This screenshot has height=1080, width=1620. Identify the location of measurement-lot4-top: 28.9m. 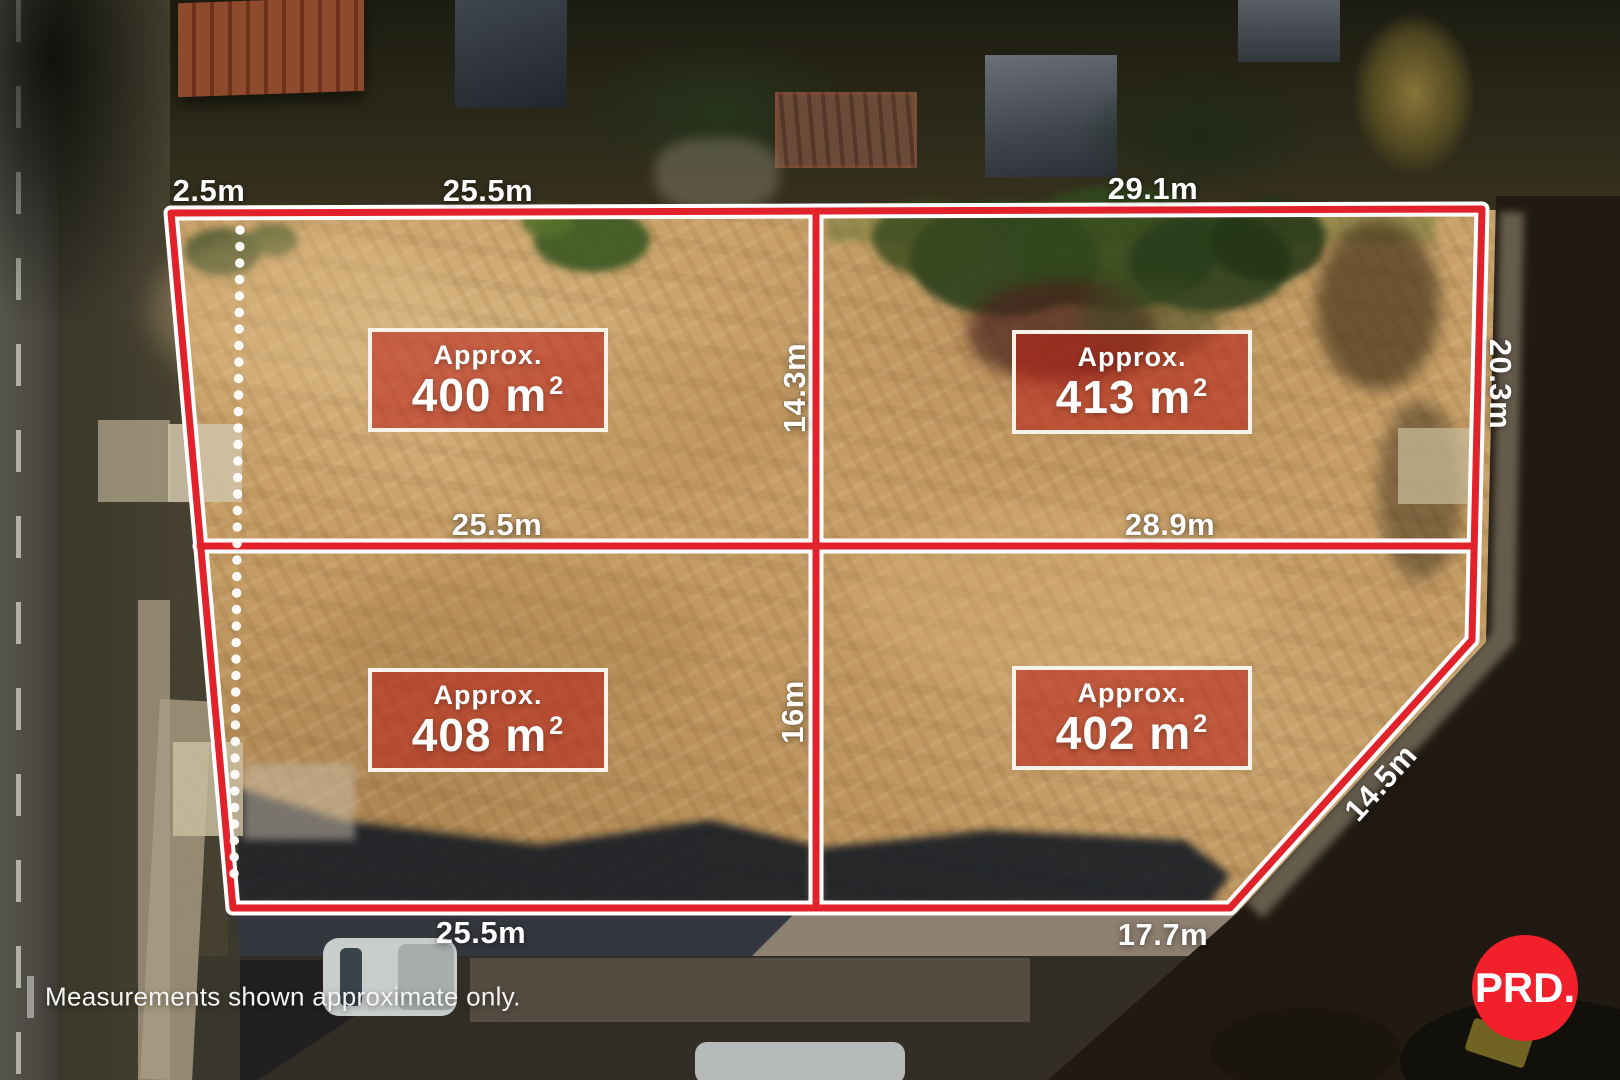
(1170, 524).